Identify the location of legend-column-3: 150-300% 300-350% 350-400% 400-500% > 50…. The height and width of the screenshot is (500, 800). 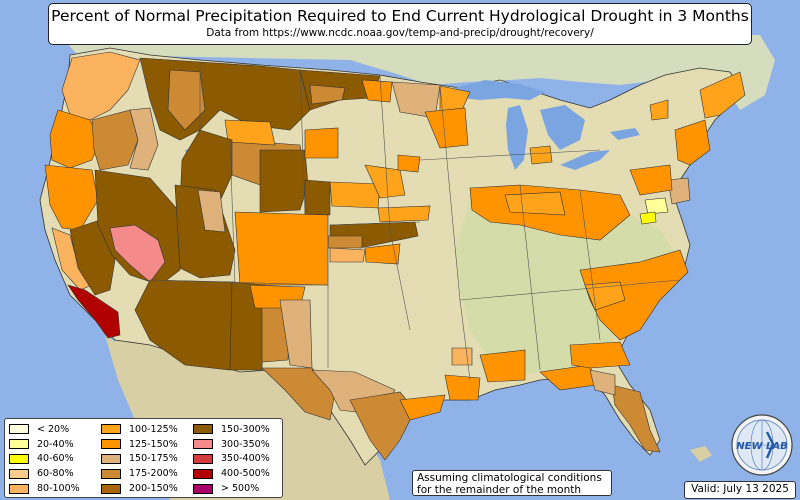
(231, 459).